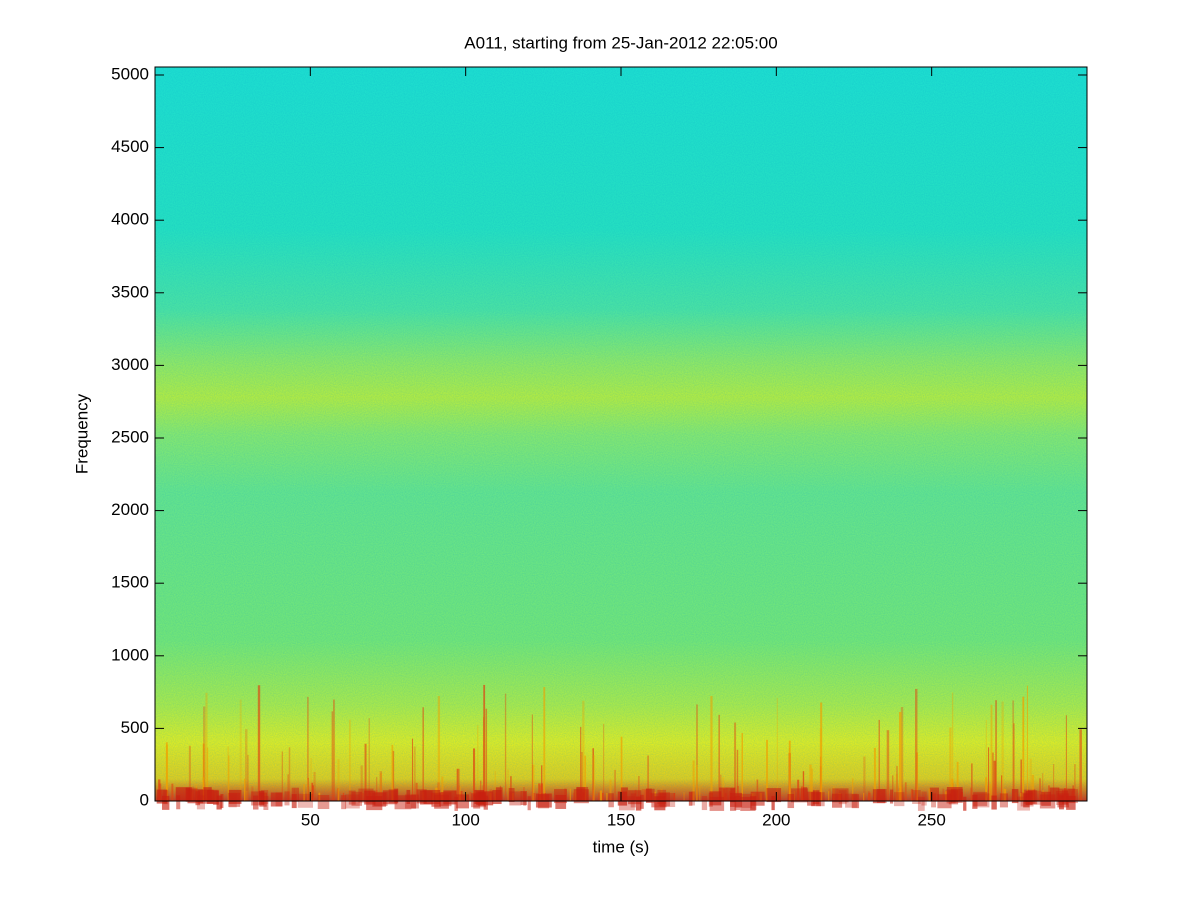  Describe the element at coordinates (931, 819) in the screenshot. I see `x-tick-label: 250` at that location.